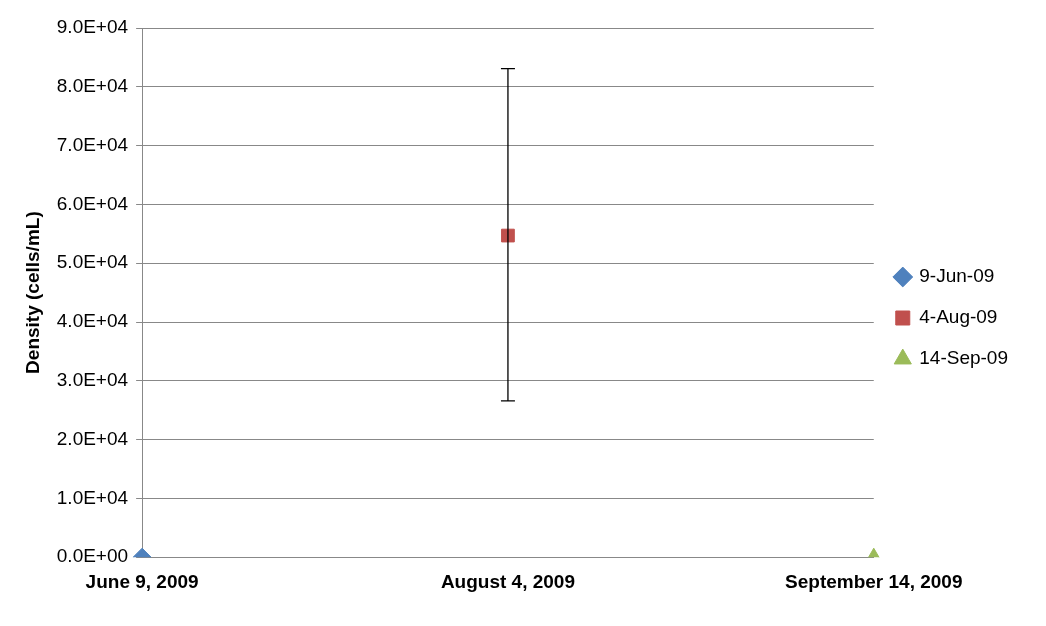 This screenshot has width=1046, height=626. What do you see at coordinates (874, 581) in the screenshot?
I see `x-tick-label: September 14, 2009` at bounding box center [874, 581].